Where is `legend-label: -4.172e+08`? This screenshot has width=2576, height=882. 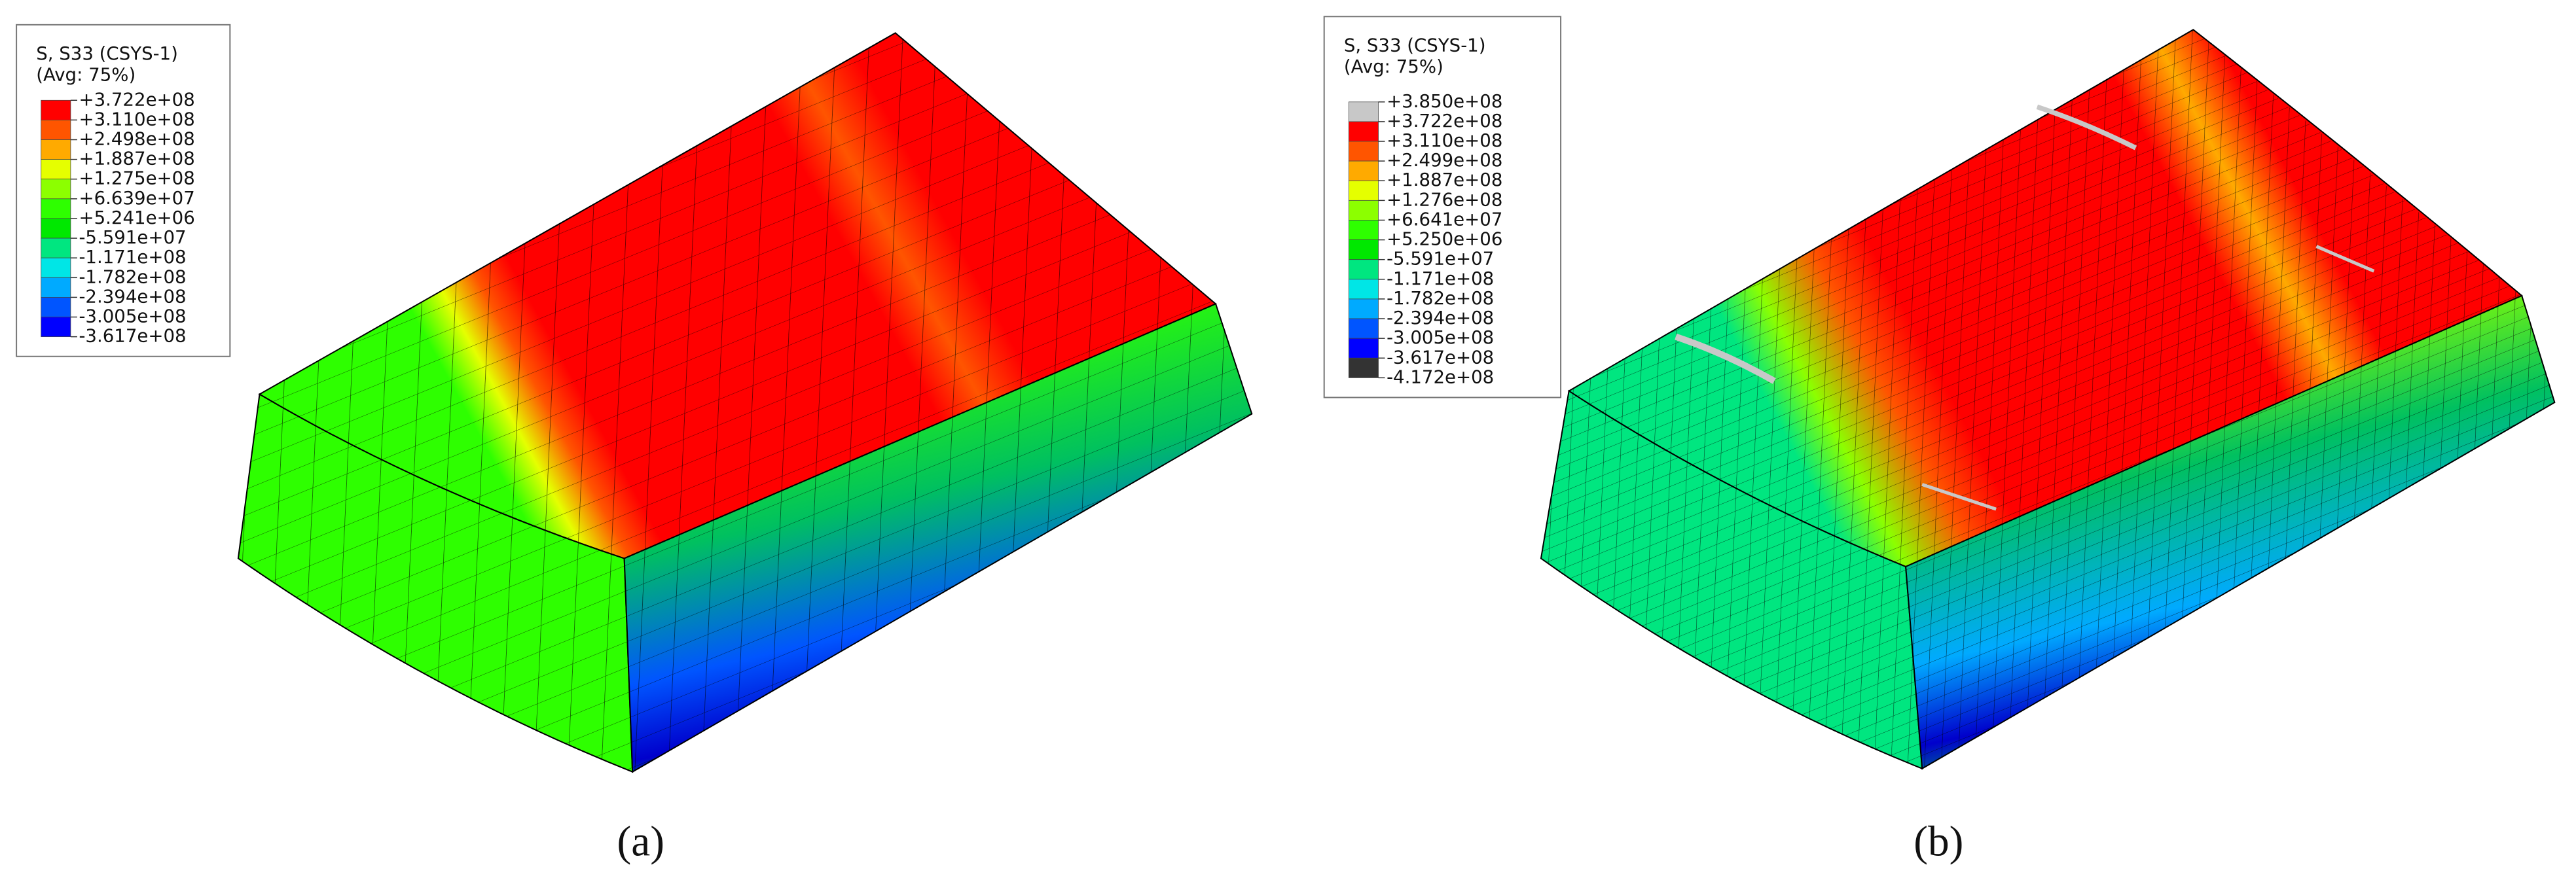 legend-label: -4.172e+08 is located at coordinates (1440, 376).